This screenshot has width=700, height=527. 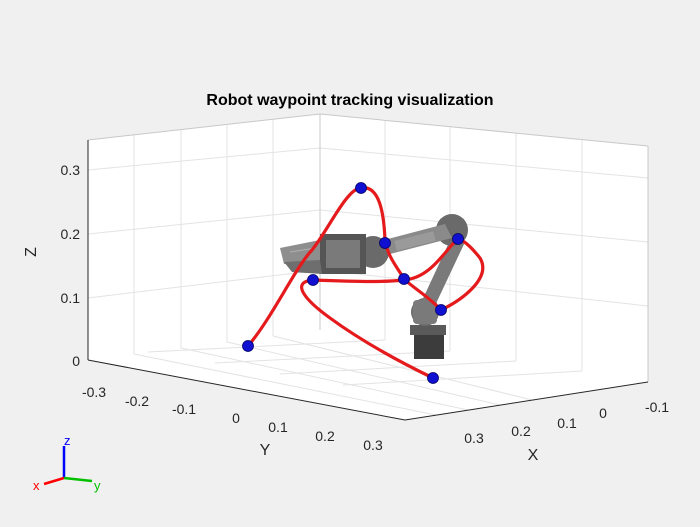 What do you see at coordinates (54, 481) in the screenshot?
I see `triad-x-axis` at bounding box center [54, 481].